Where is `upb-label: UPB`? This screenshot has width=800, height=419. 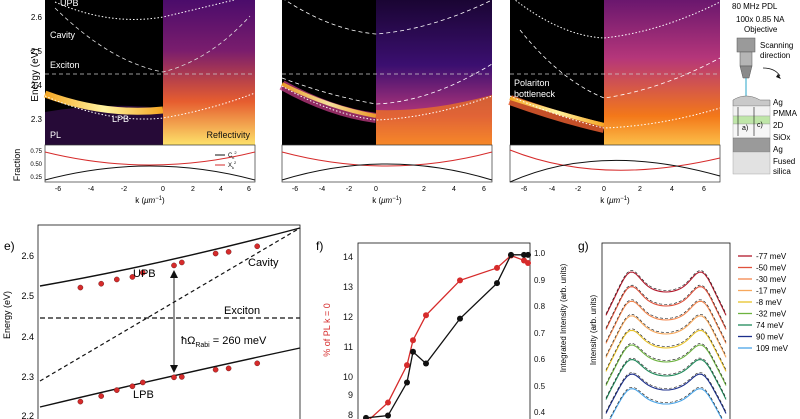 upb-label: UPB is located at coordinates (144, 274).